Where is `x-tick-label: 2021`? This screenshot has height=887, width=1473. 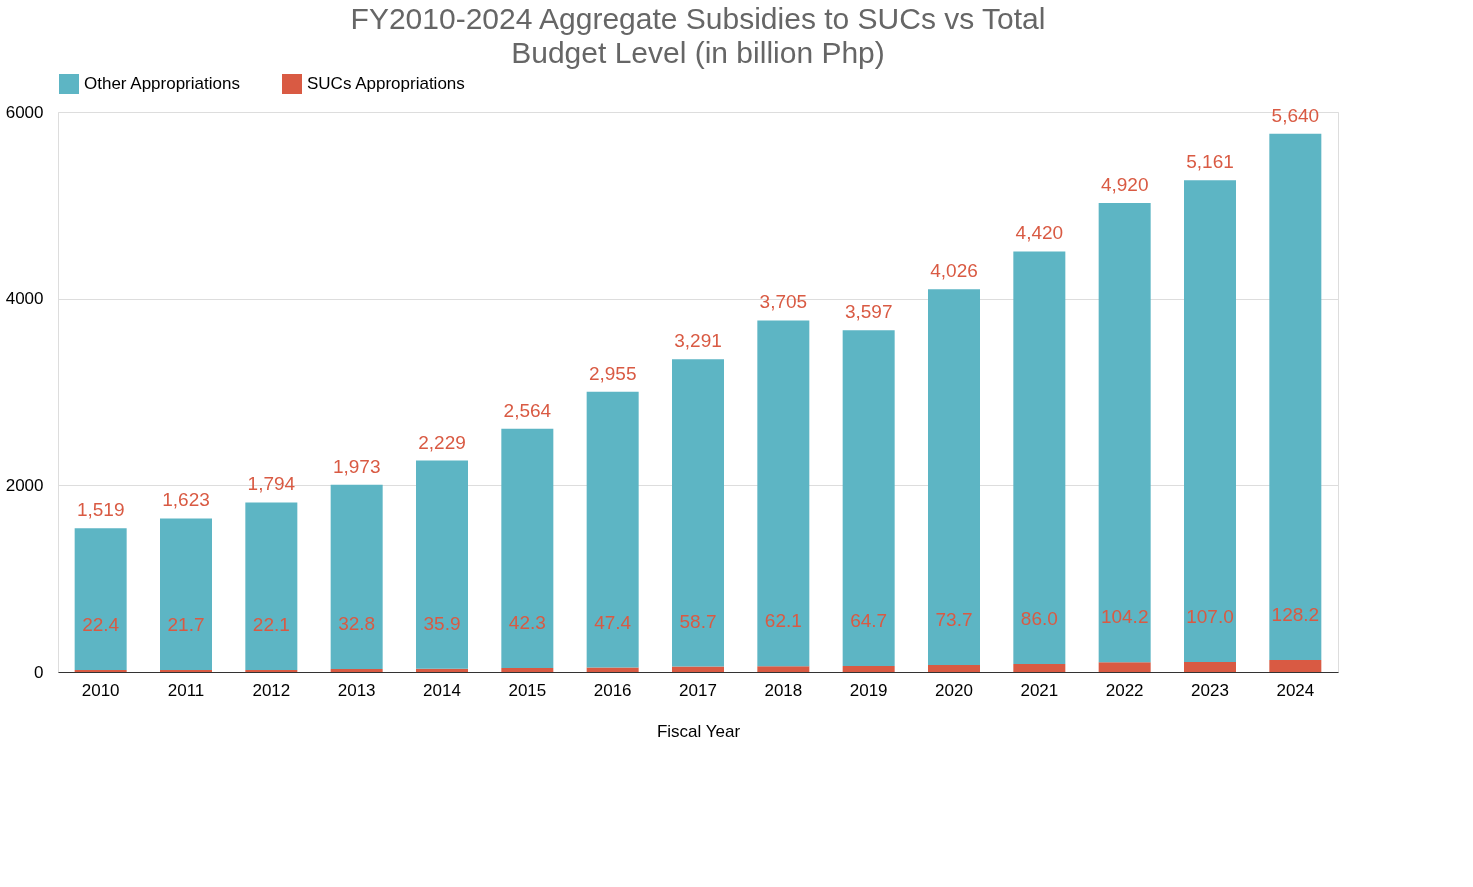
x-tick-label: 2021 is located at coordinates (1039, 690).